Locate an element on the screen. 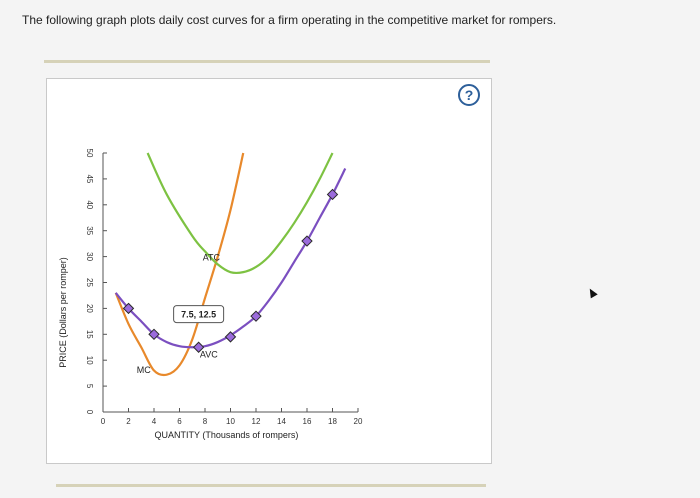 This screenshot has width=700, height=498. x-tick-label: 0 is located at coordinates (103, 421).